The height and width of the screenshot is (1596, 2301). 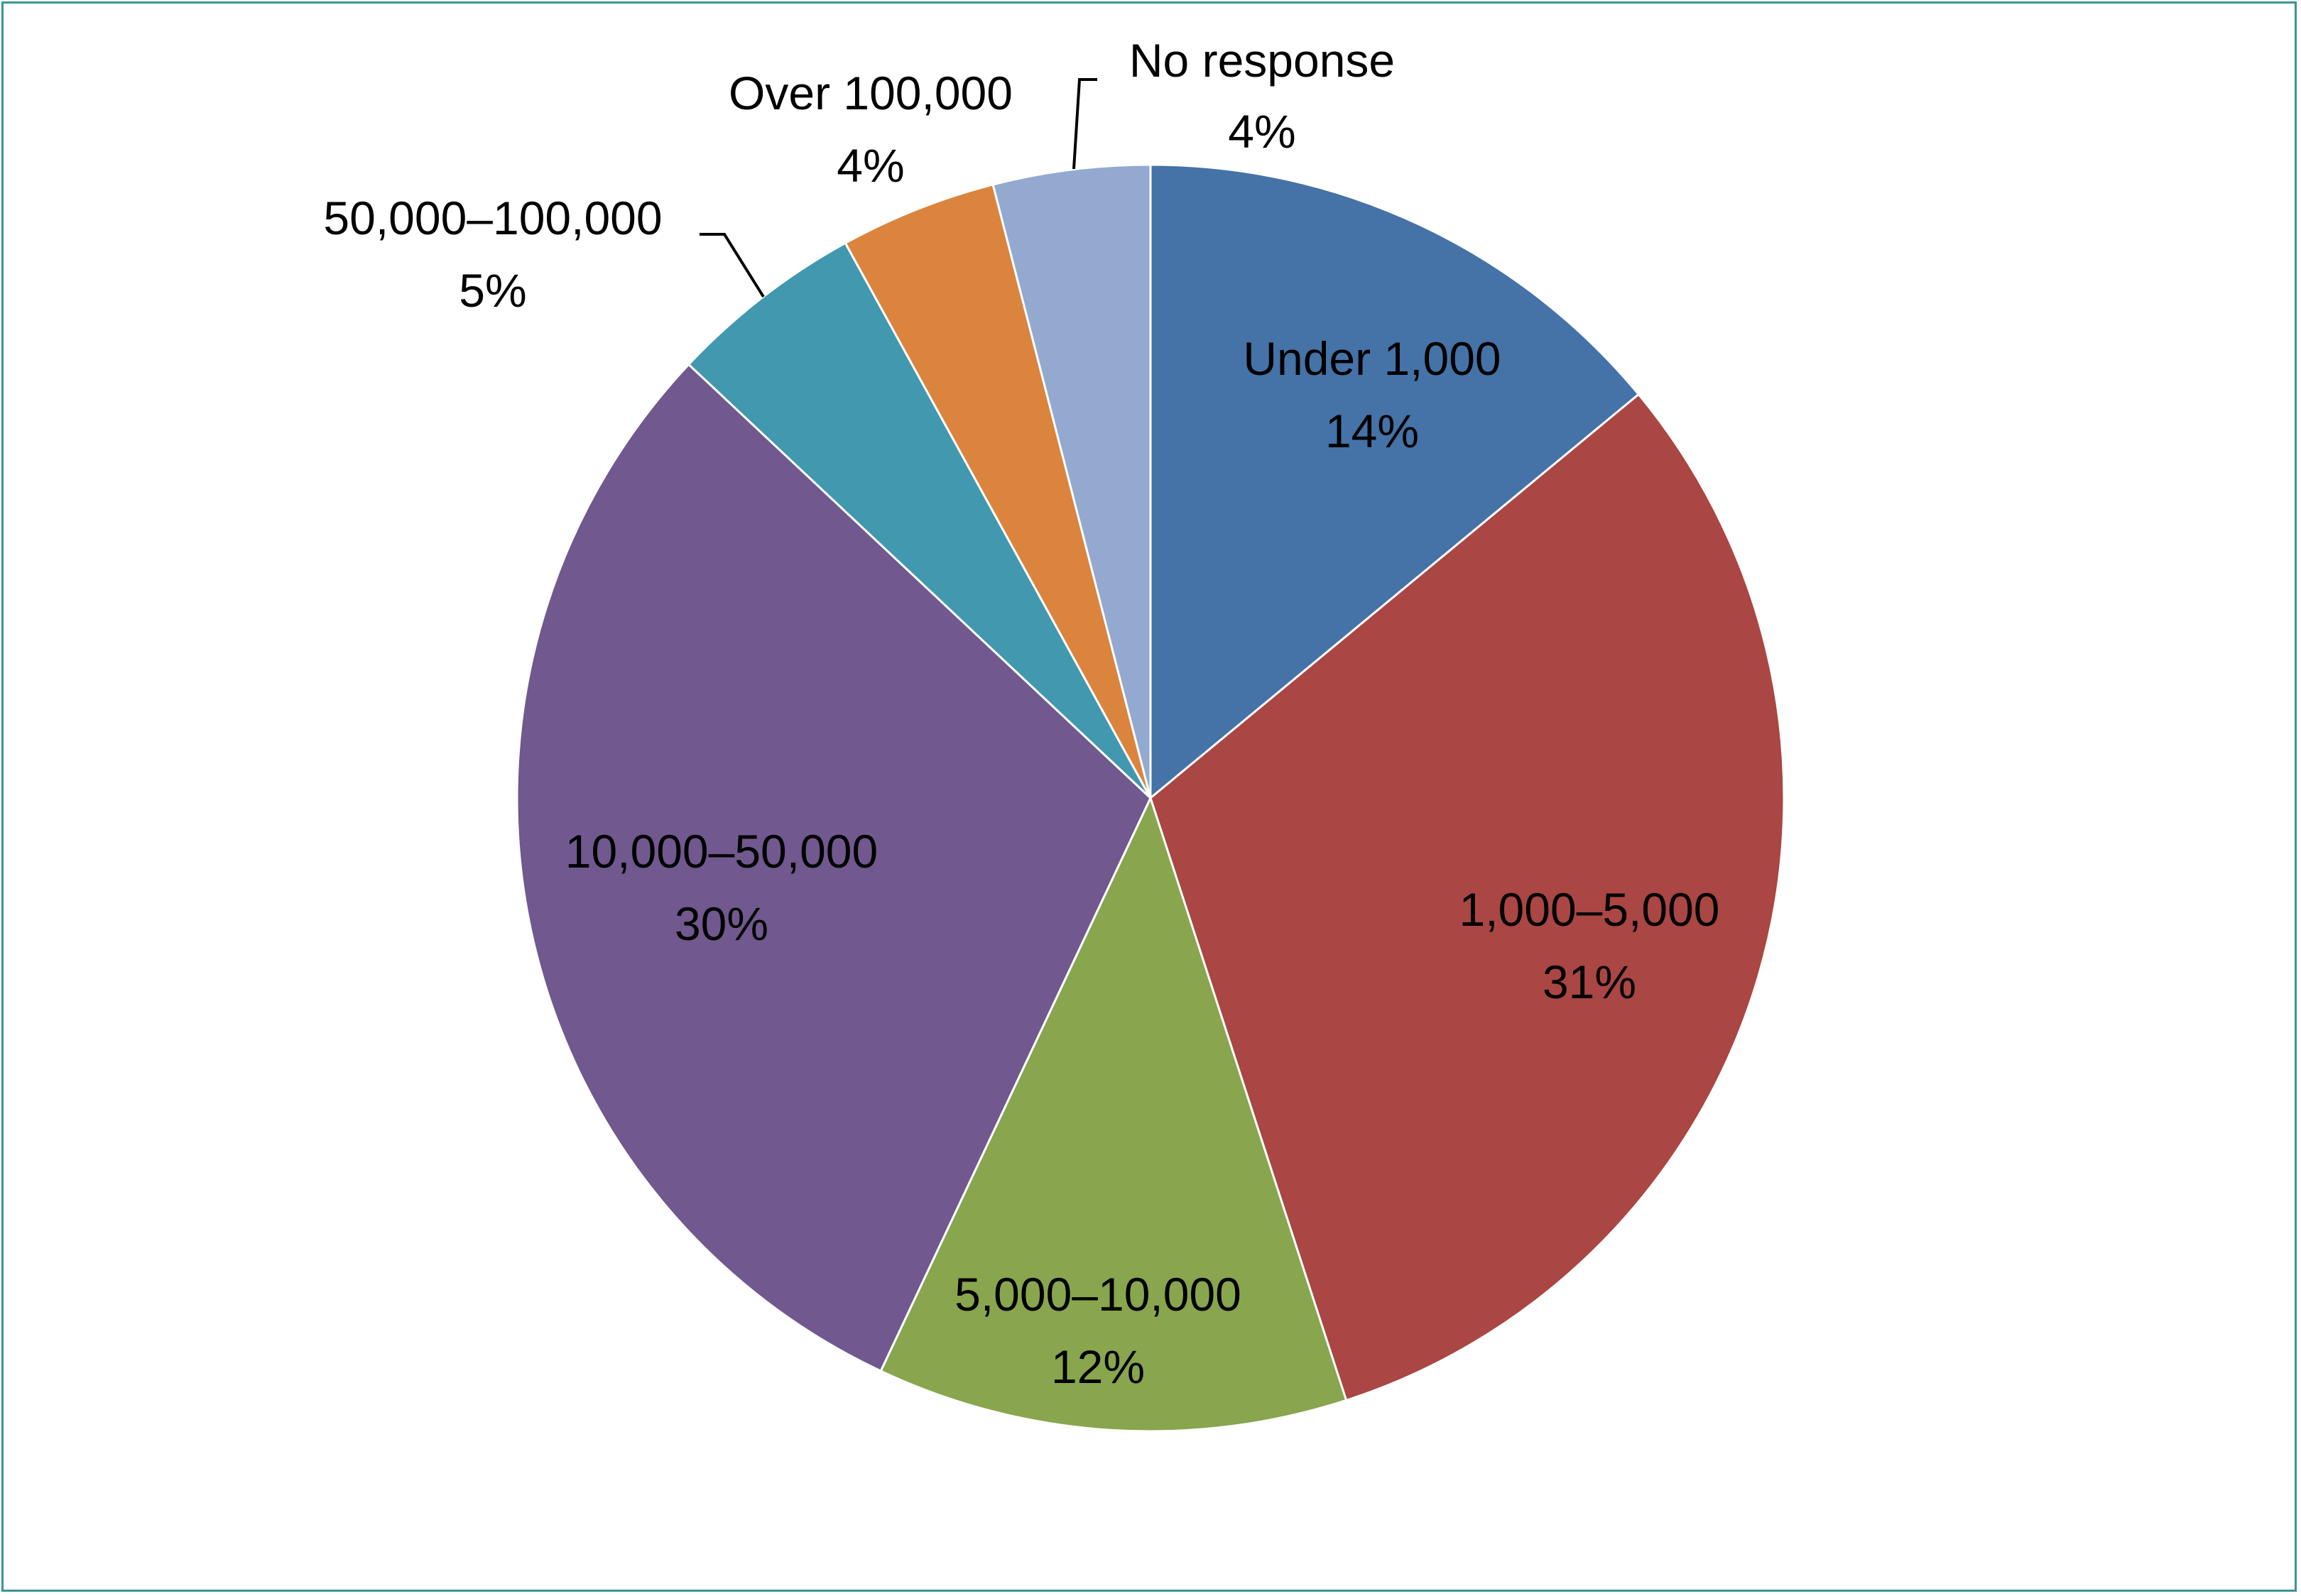 What do you see at coordinates (1589, 909) in the screenshot?
I see `slice-label-1000-5000: 1,000–5,000` at bounding box center [1589, 909].